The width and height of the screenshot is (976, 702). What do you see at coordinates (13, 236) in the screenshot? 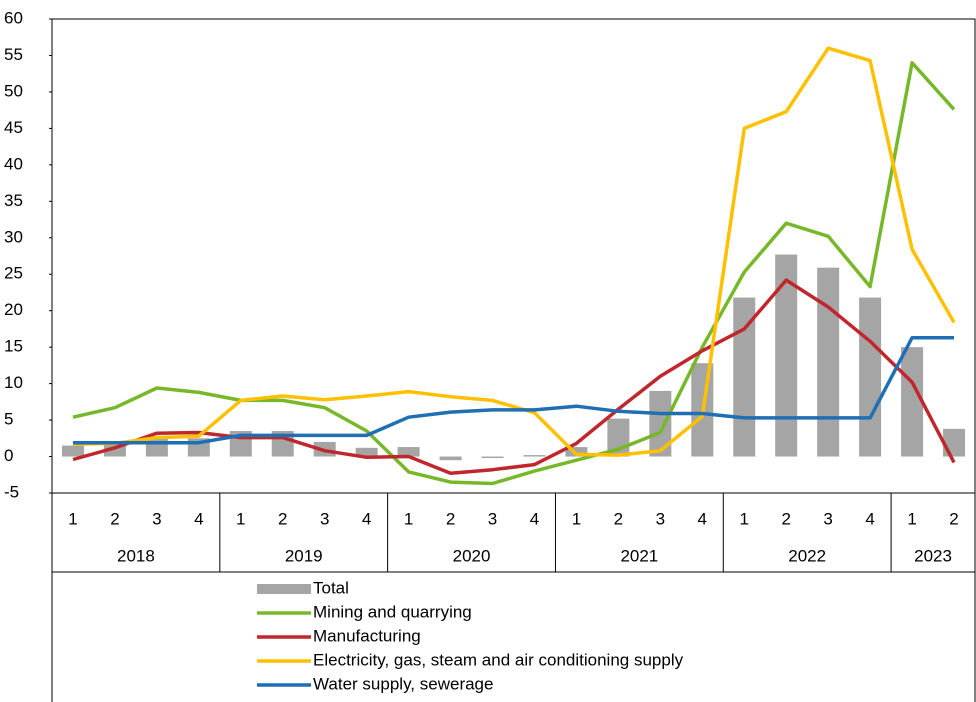
I see `y-tick-label: 30` at bounding box center [13, 236].